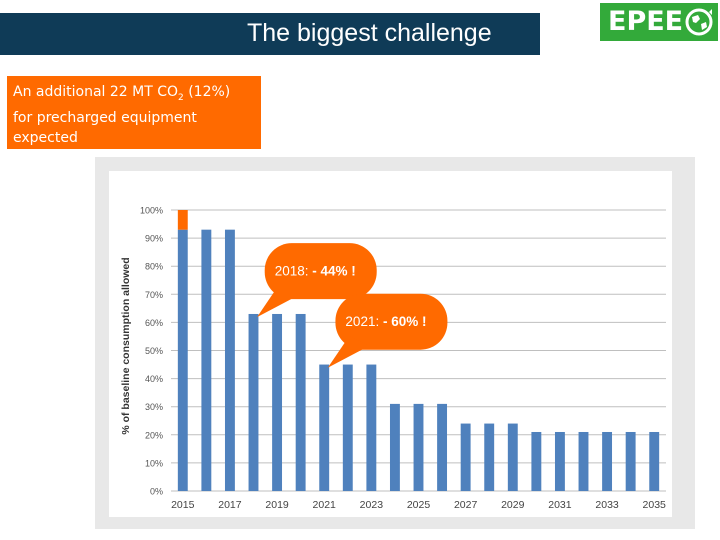 The image size is (720, 540). Describe the element at coordinates (126, 345) in the screenshot. I see `y-axis-label: % of baseline consumption allowed` at that location.